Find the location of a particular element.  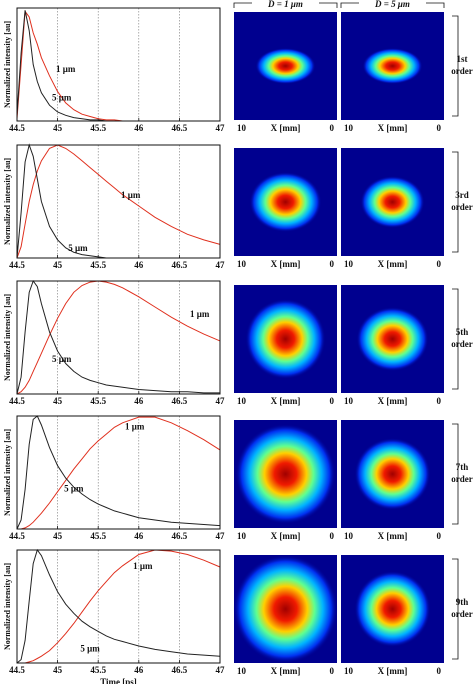

row-label: 5th is located at coordinates (462, 332).